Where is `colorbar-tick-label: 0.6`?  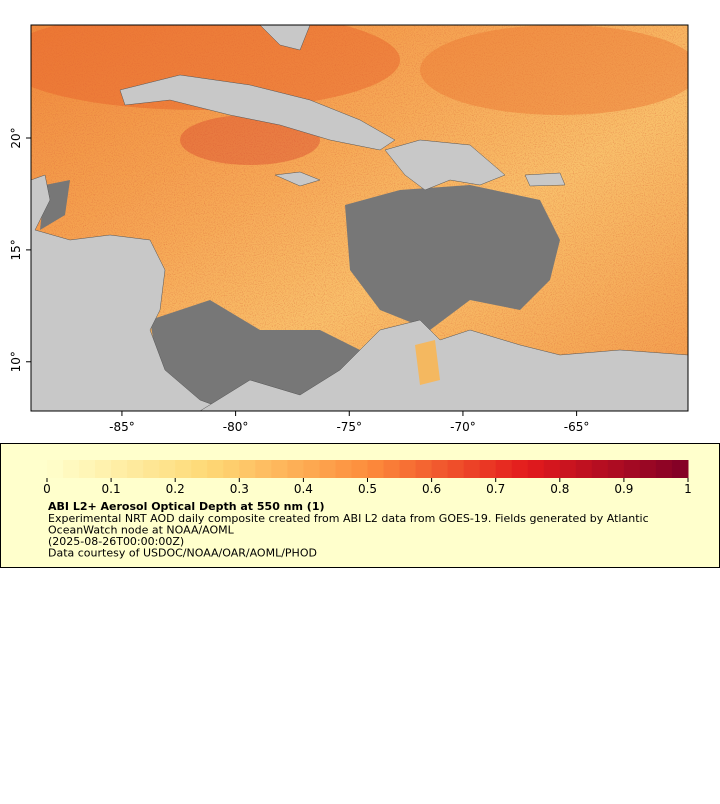
colorbar-tick-label: 0.6 is located at coordinates (431, 489).